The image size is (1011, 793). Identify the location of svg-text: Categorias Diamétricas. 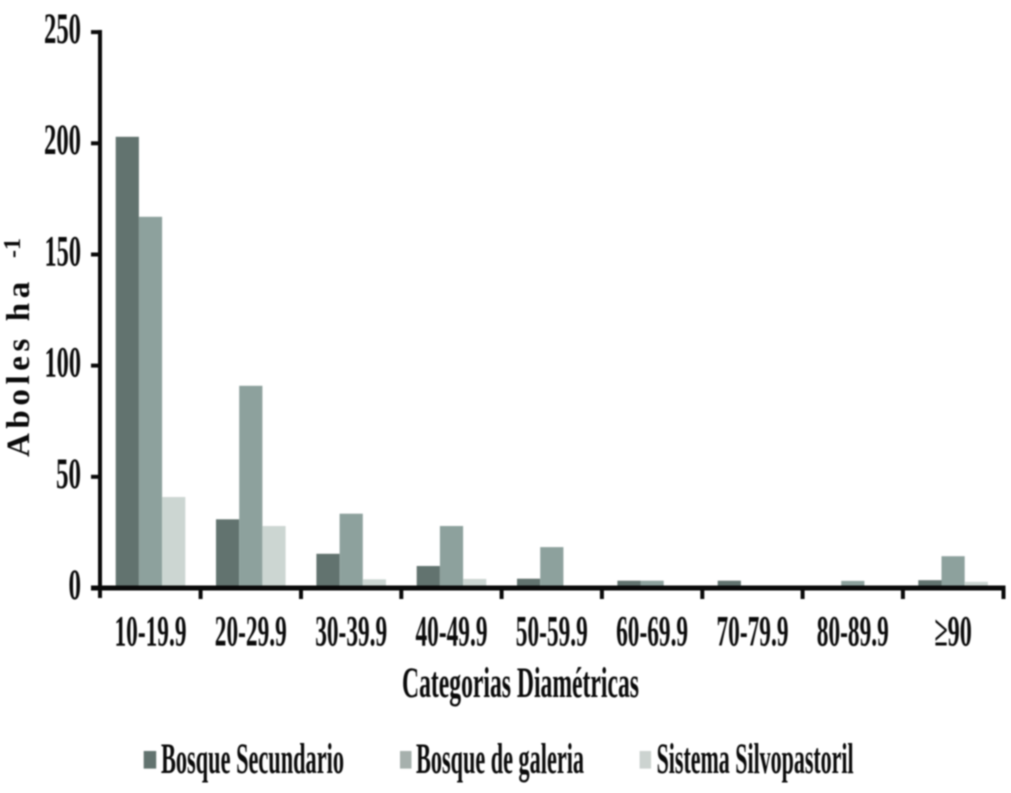
(520, 683).